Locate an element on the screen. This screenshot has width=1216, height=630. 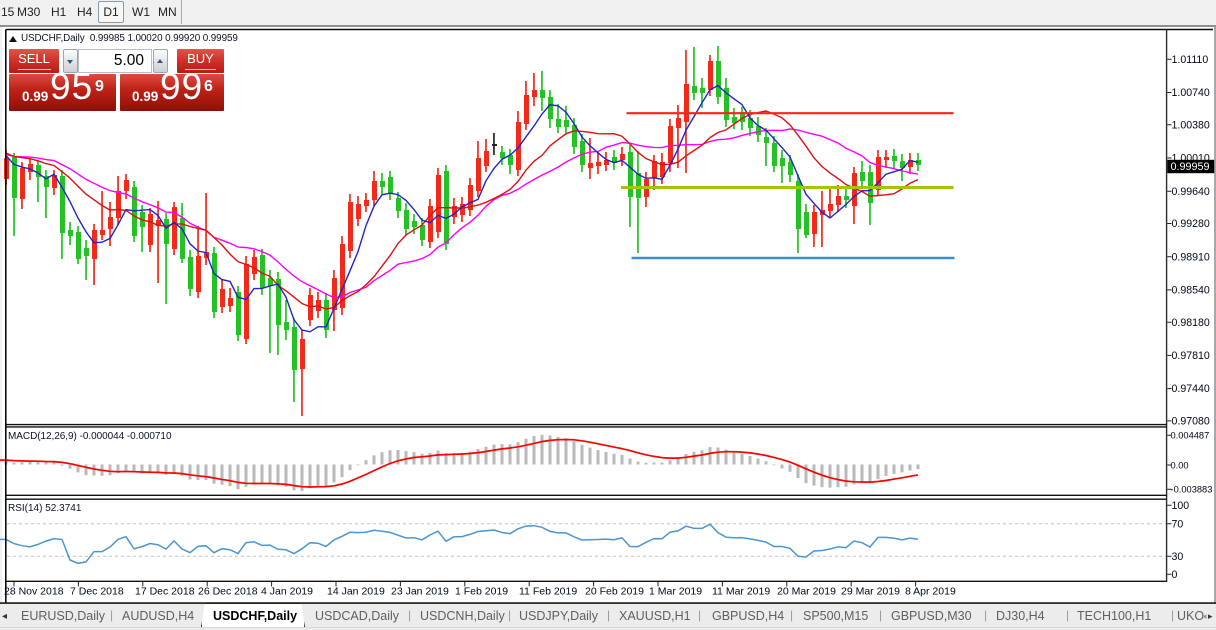
svg-text: 11 Feb 2019 is located at coordinates (548, 592).